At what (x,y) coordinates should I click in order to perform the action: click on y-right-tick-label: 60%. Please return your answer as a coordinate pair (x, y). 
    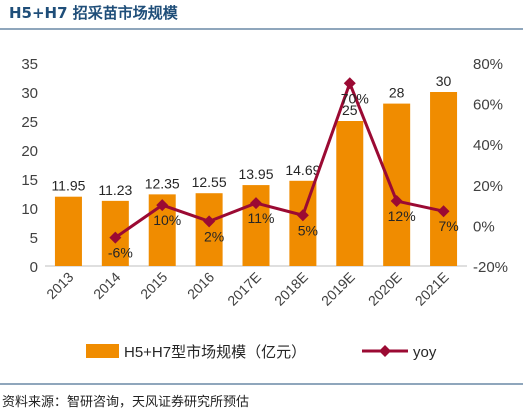
    Looking at the image, I should click on (488, 105).